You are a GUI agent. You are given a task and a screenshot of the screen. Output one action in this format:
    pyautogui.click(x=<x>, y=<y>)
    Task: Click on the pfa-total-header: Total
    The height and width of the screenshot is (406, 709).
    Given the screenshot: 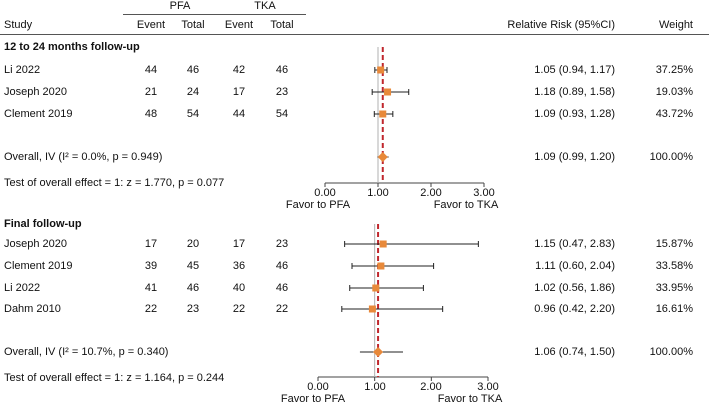 What is the action you would take?
    pyautogui.click(x=193, y=25)
    